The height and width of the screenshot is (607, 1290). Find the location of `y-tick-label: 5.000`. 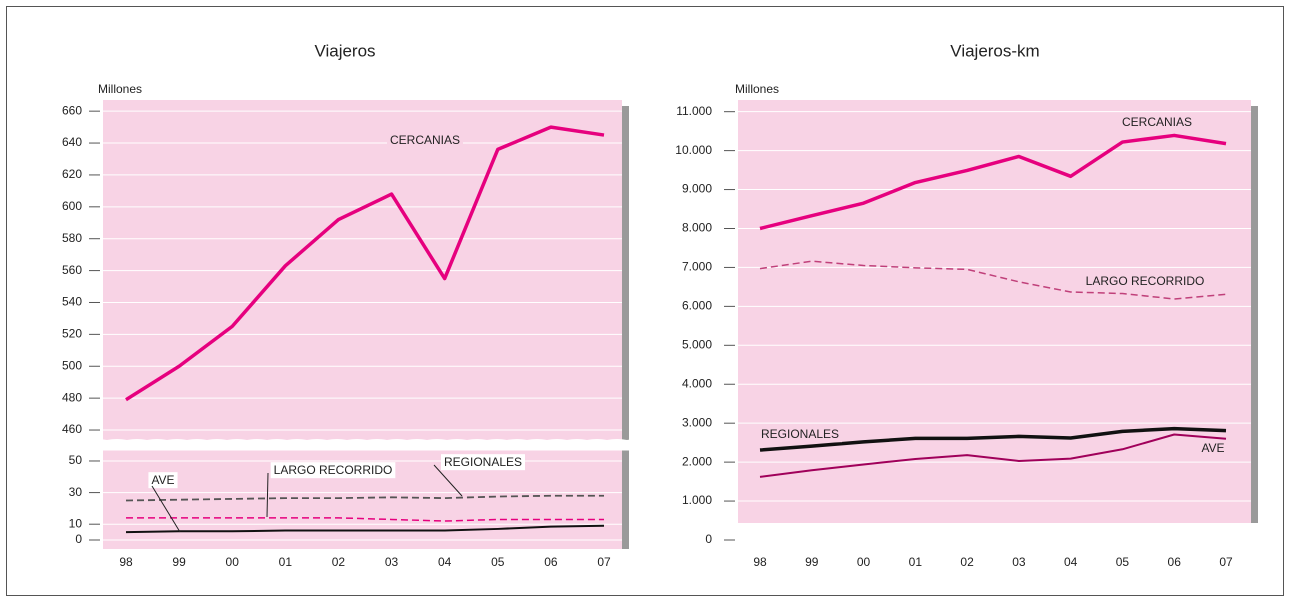

y-tick-label: 5.000 is located at coordinates (697, 344).